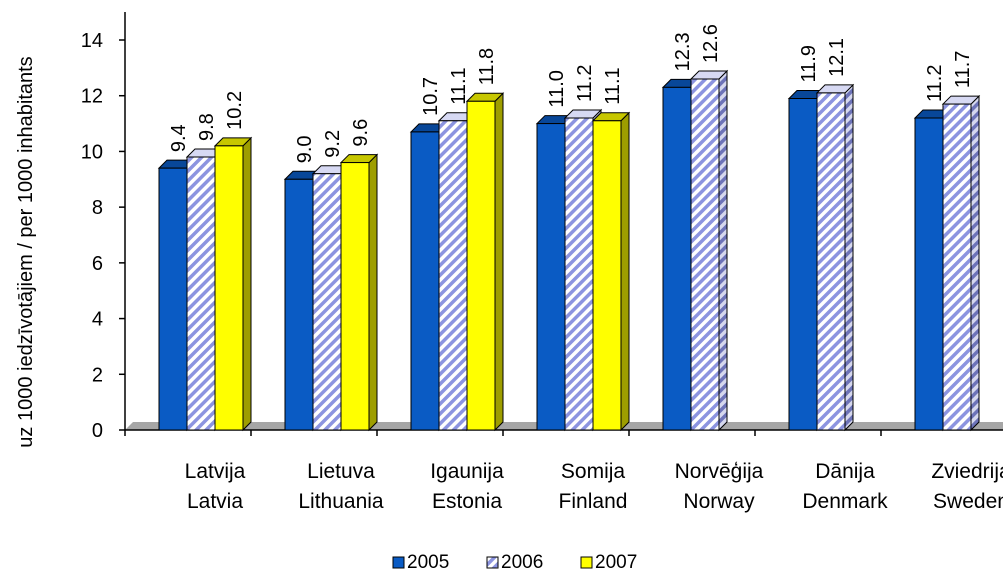 The height and width of the screenshot is (578, 1003). I want to click on y-tick-label: 4, so click(97, 320).